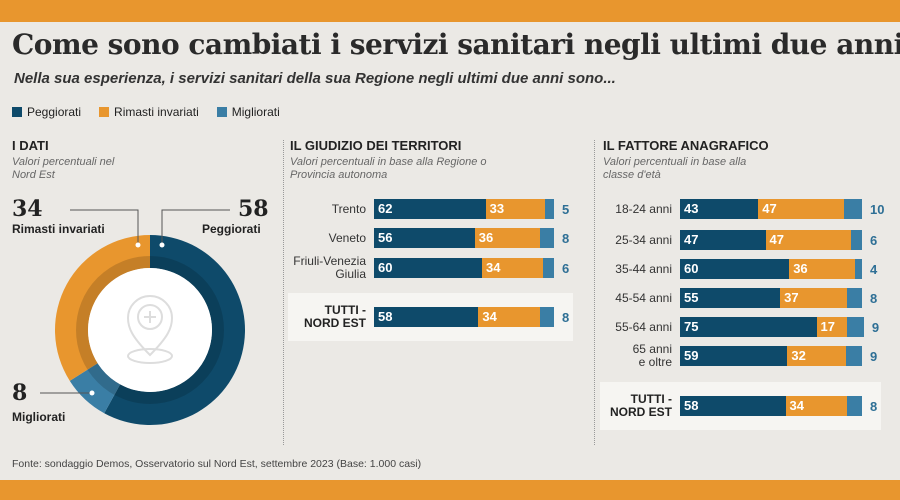  I want to click on category-label: 18-24 anni, so click(643, 208).